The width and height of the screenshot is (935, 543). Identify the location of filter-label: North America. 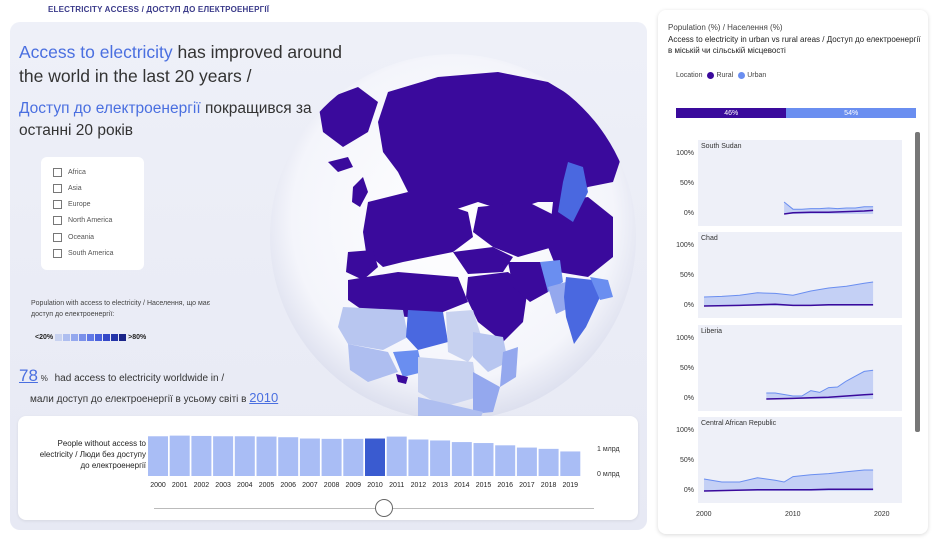
(90, 220).